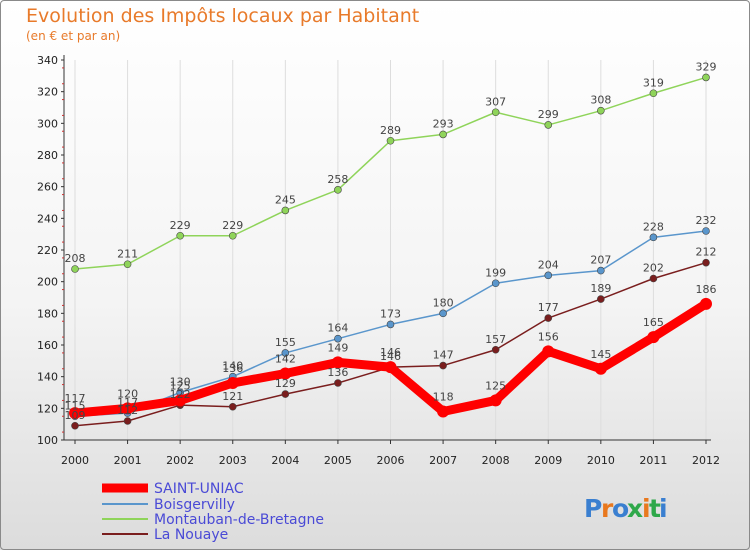  I want to click on y-tick-label: 280, so click(47, 155).